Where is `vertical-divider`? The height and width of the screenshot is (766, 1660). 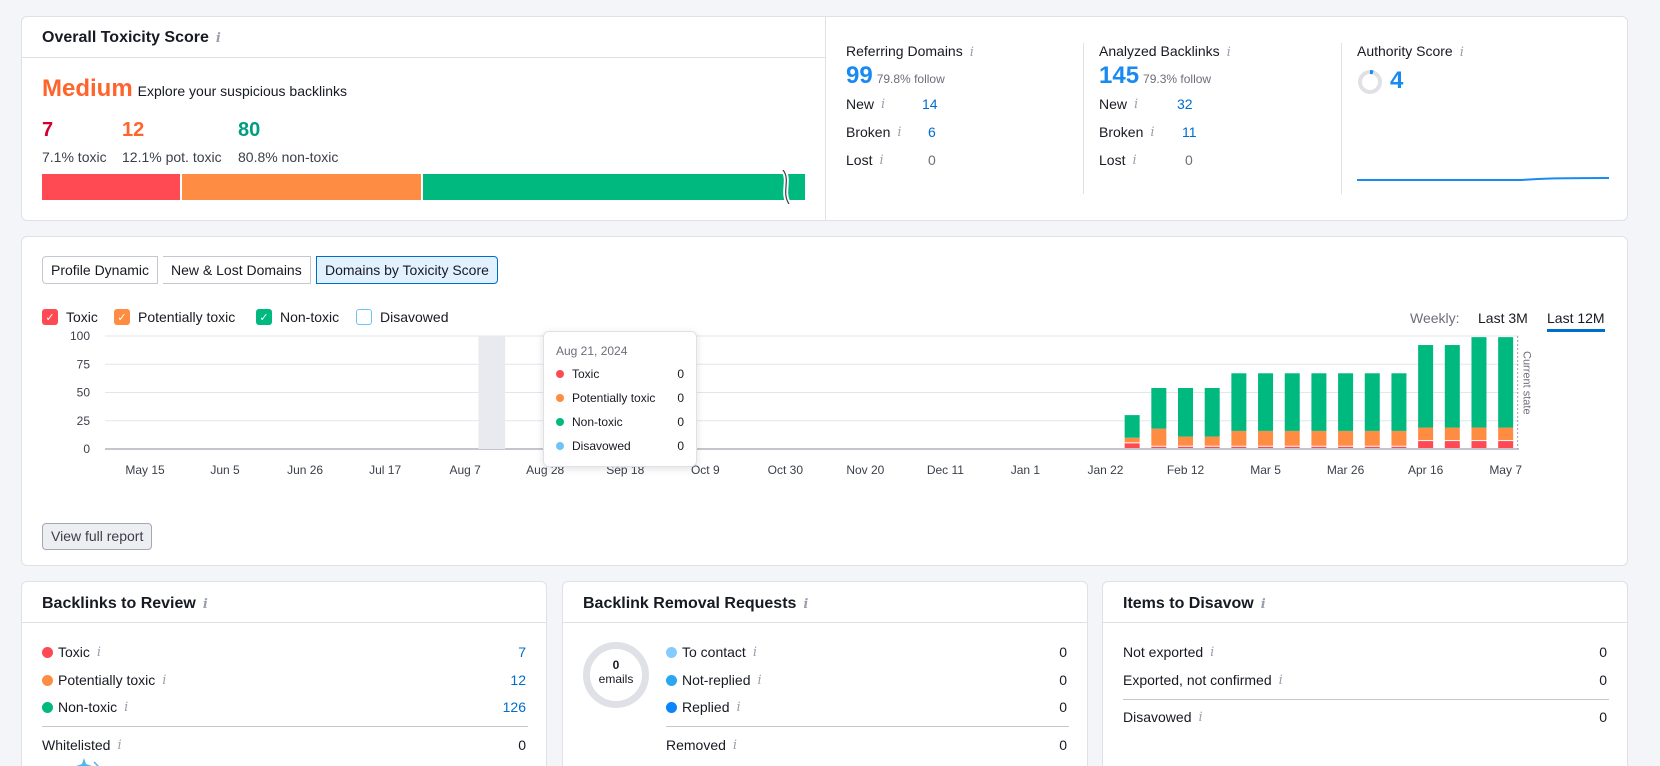
vertical-divider is located at coordinates (825, 118).